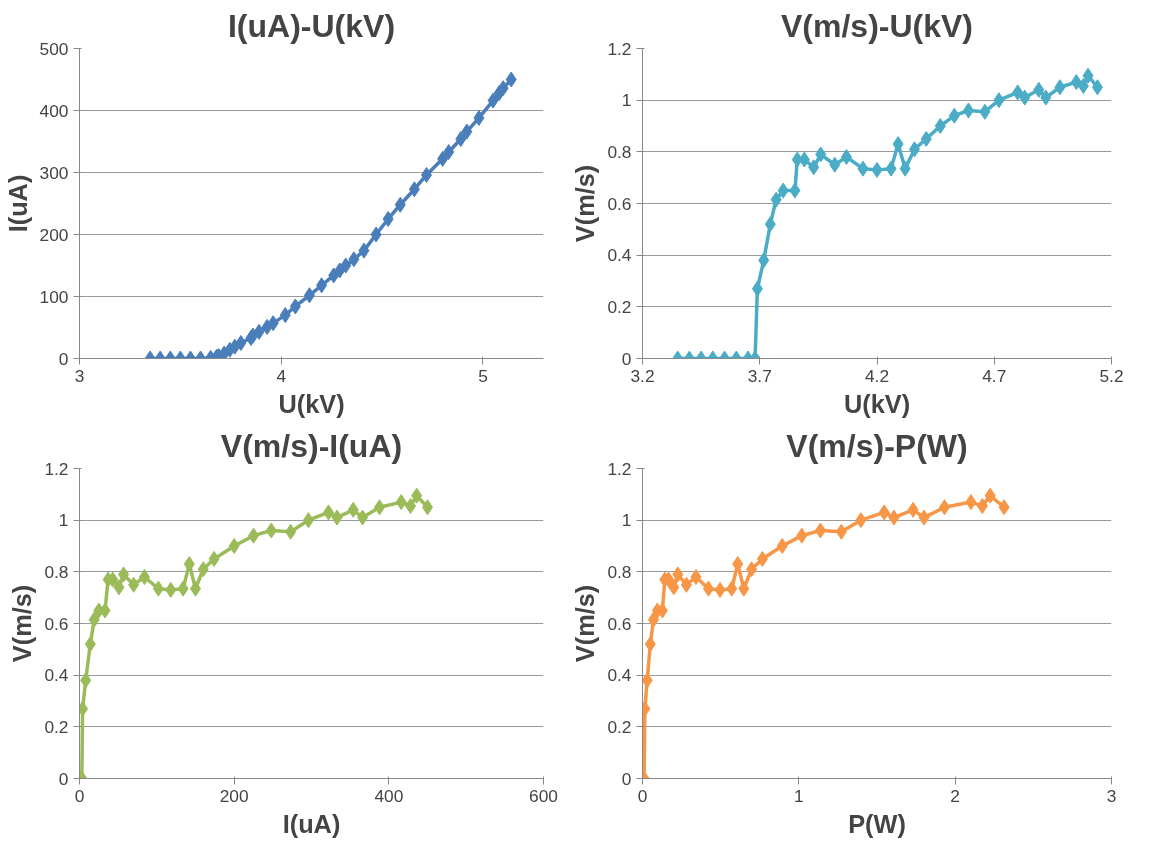 This screenshot has width=1151, height=854. What do you see at coordinates (877, 25) in the screenshot?
I see `chart-title: V(m/s)-U(kV)` at bounding box center [877, 25].